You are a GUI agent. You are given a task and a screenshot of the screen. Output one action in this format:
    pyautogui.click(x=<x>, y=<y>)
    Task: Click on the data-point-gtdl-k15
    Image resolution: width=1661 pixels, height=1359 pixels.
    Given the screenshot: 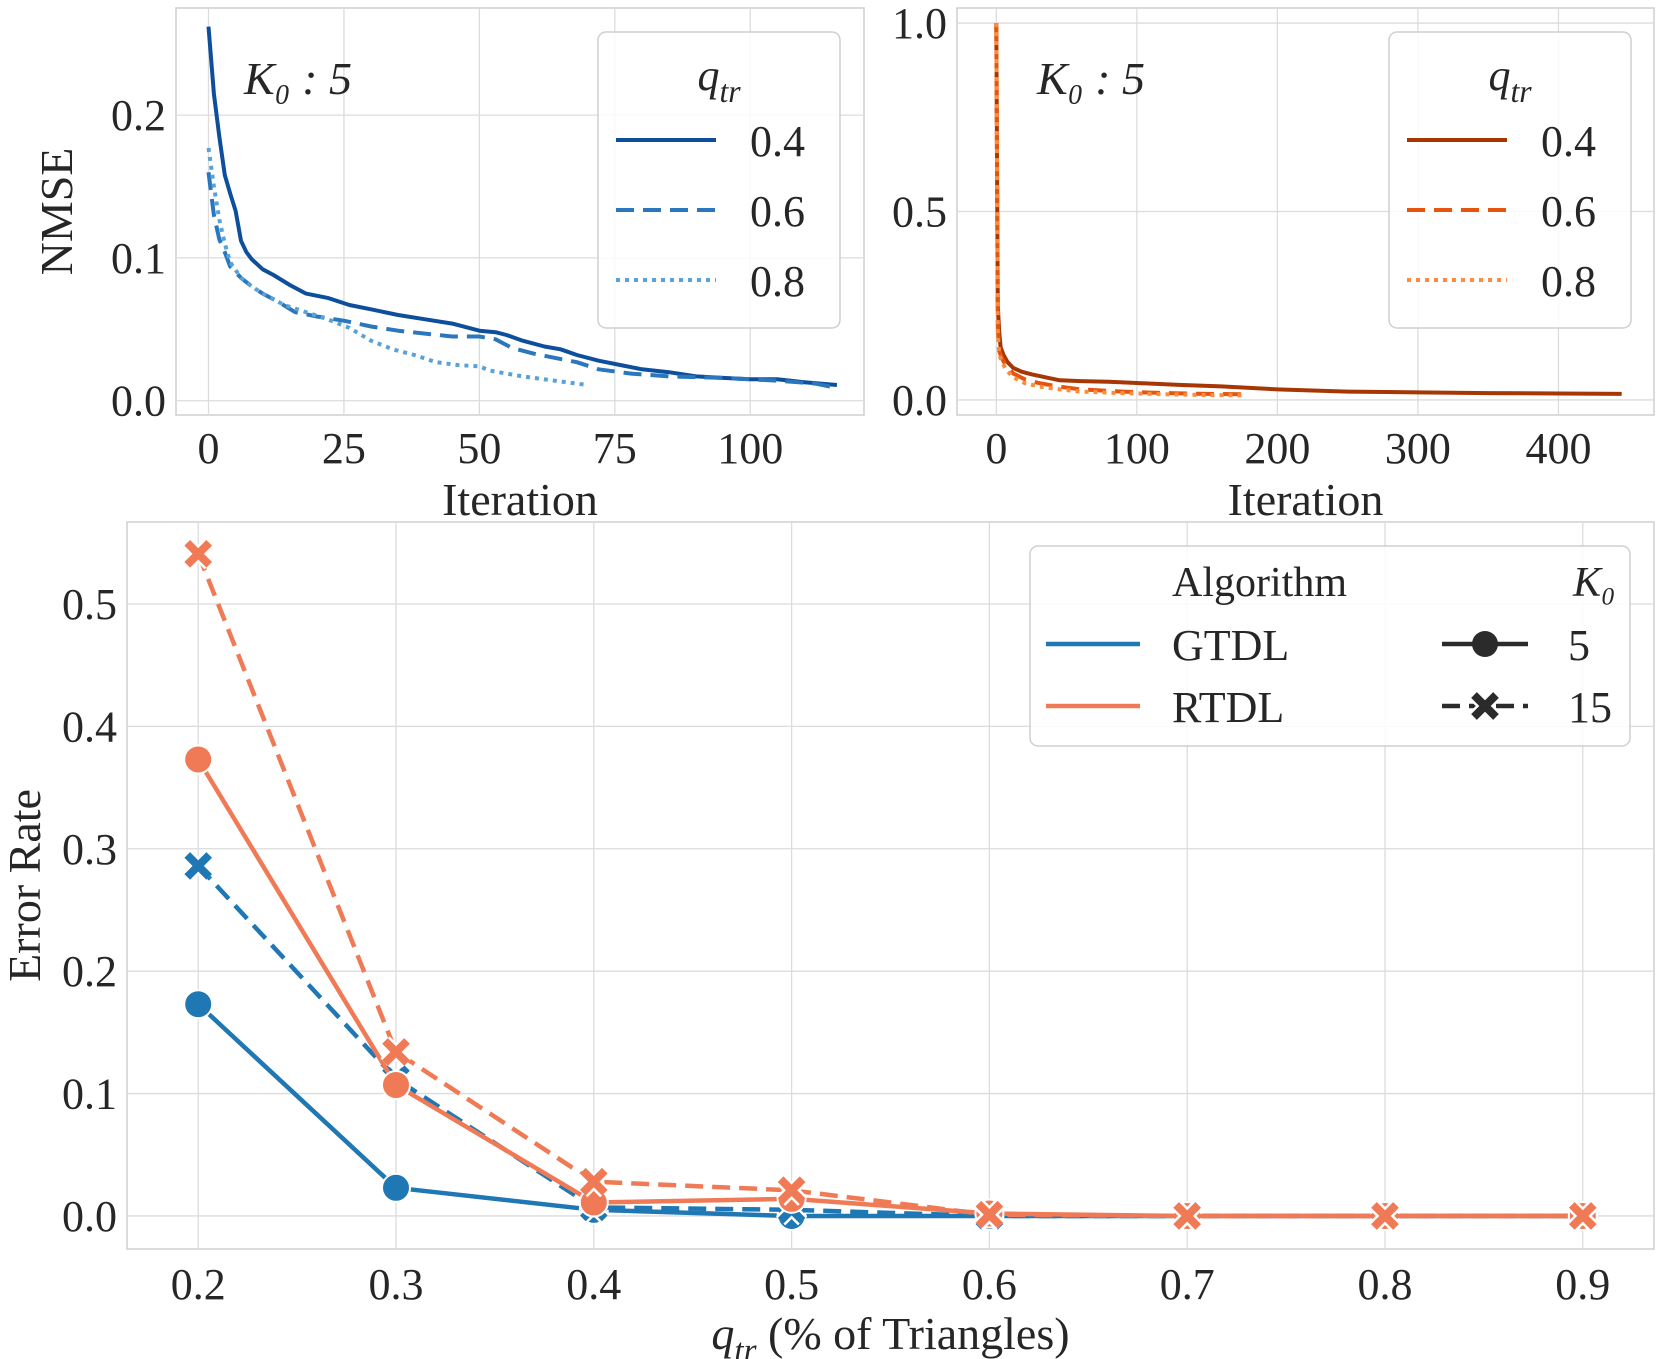 What is the action you would take?
    pyautogui.click(x=198, y=866)
    